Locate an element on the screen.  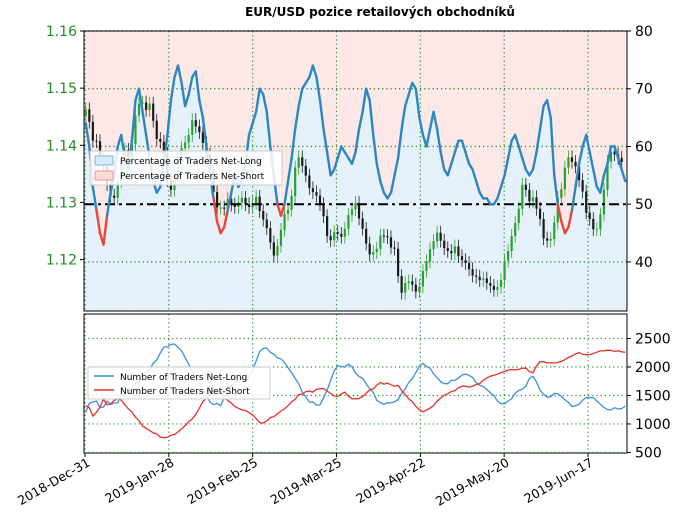
x-axis-tick-label: 2019-Jun-17 is located at coordinates (558, 480).